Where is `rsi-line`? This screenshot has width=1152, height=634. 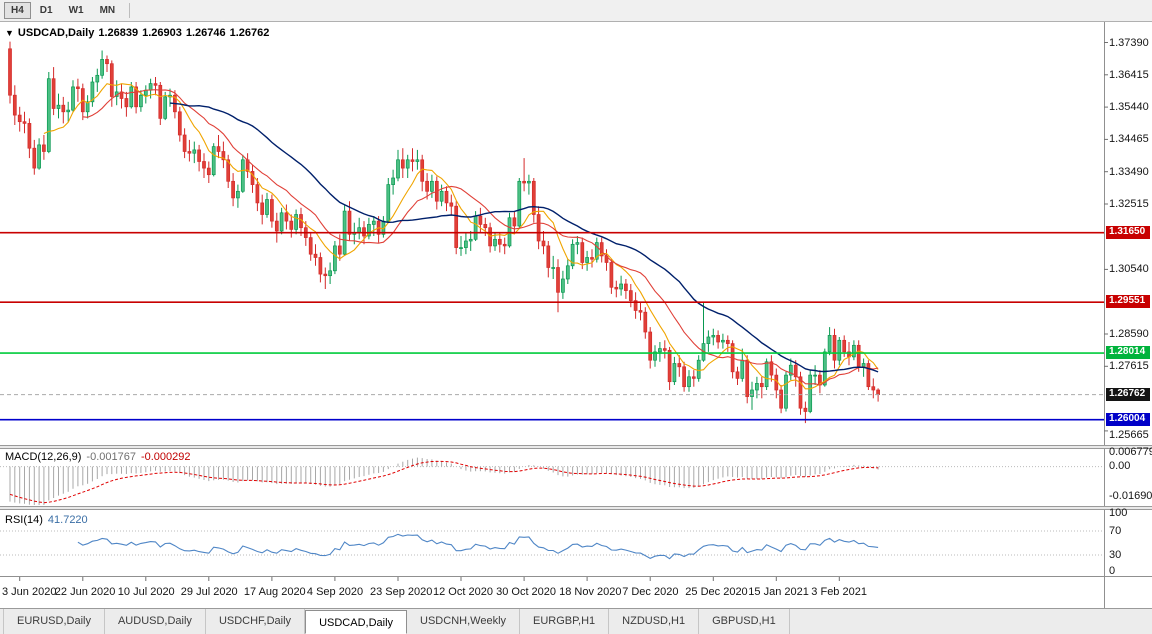 rsi-line is located at coordinates (478, 546).